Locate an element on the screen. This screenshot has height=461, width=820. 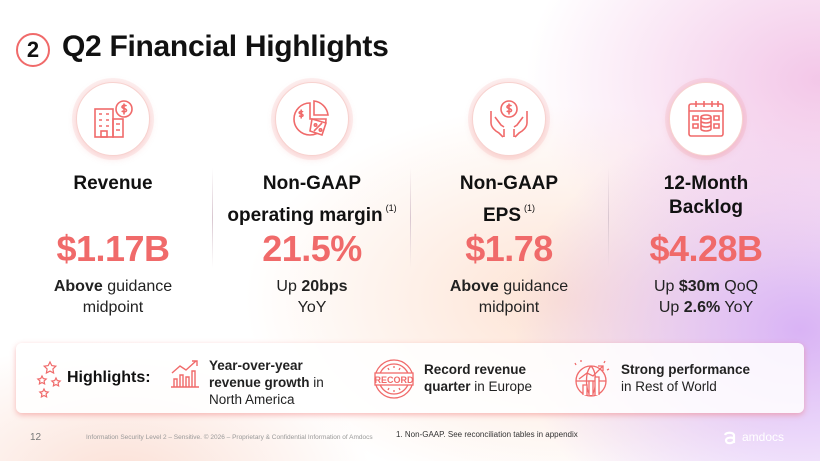
kpi-value: 21.5% is located at coordinates (312, 248).